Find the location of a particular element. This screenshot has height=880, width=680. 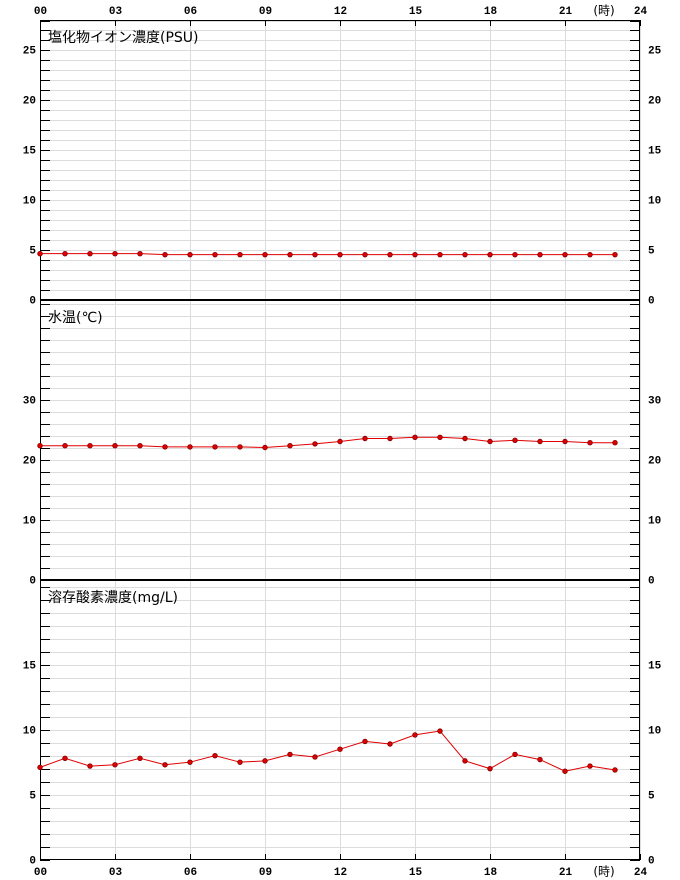

x-tick-label: 21 is located at coordinates (566, 12).